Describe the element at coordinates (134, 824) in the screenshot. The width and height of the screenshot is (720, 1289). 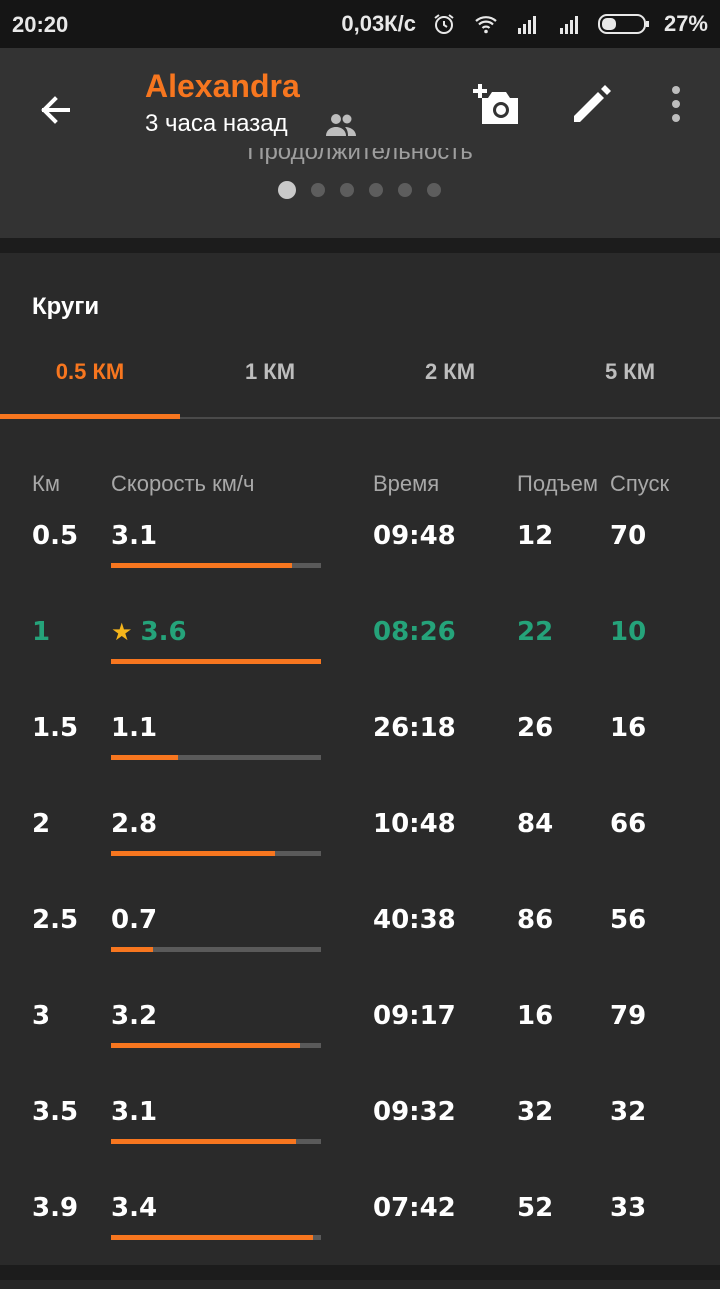
I see `lap-speed-text: 2.8` at that location.